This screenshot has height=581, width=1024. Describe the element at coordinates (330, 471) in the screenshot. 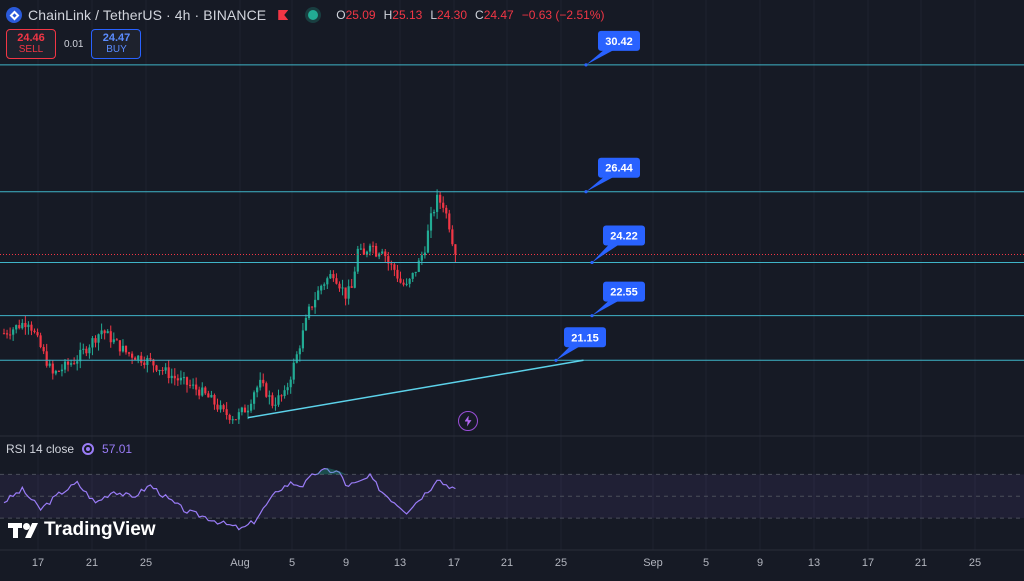

I see `rsi-overbought-fill` at that location.